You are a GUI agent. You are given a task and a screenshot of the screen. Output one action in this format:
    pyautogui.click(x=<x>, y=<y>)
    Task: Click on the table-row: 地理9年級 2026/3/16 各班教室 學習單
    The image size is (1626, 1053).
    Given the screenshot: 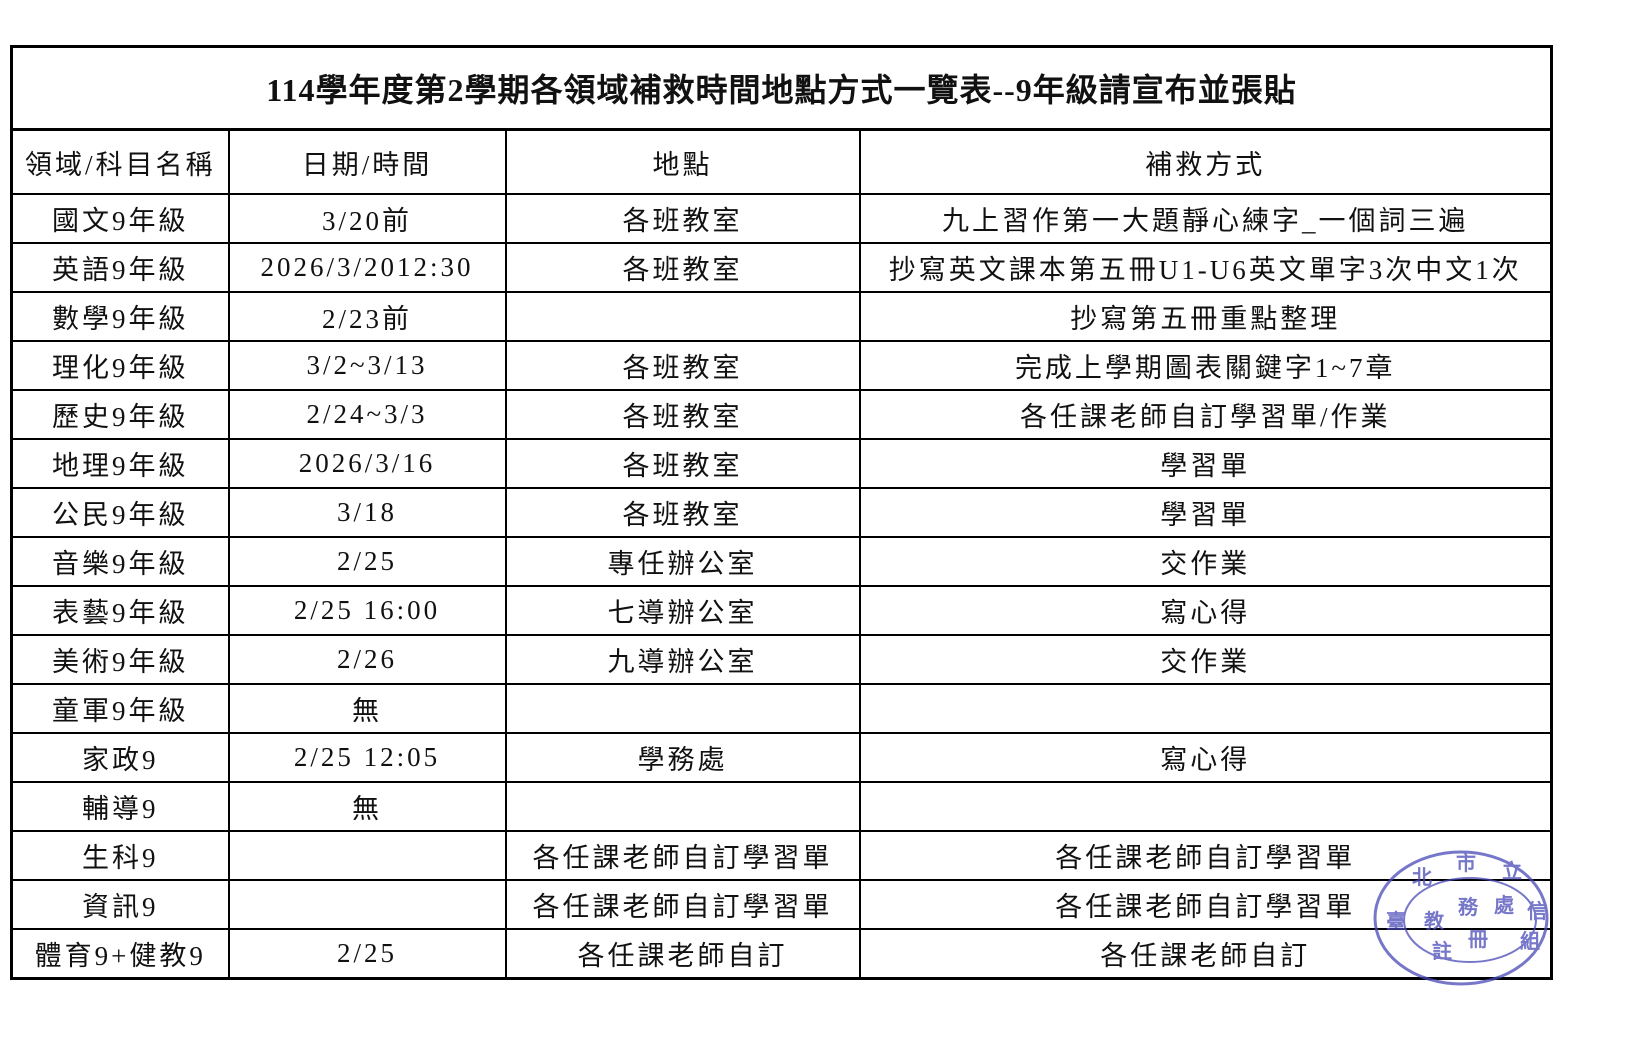 What is the action you would take?
    pyautogui.click(x=781, y=463)
    